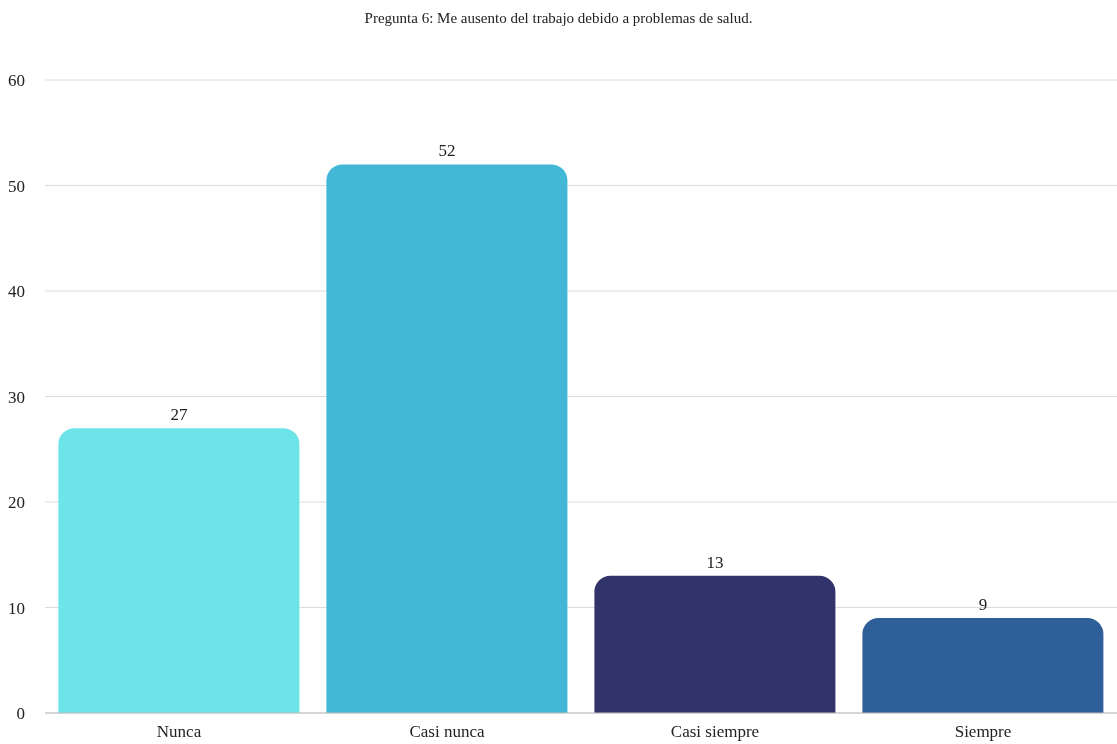  Describe the element at coordinates (16, 397) in the screenshot. I see `y-tick-label: 30` at that location.